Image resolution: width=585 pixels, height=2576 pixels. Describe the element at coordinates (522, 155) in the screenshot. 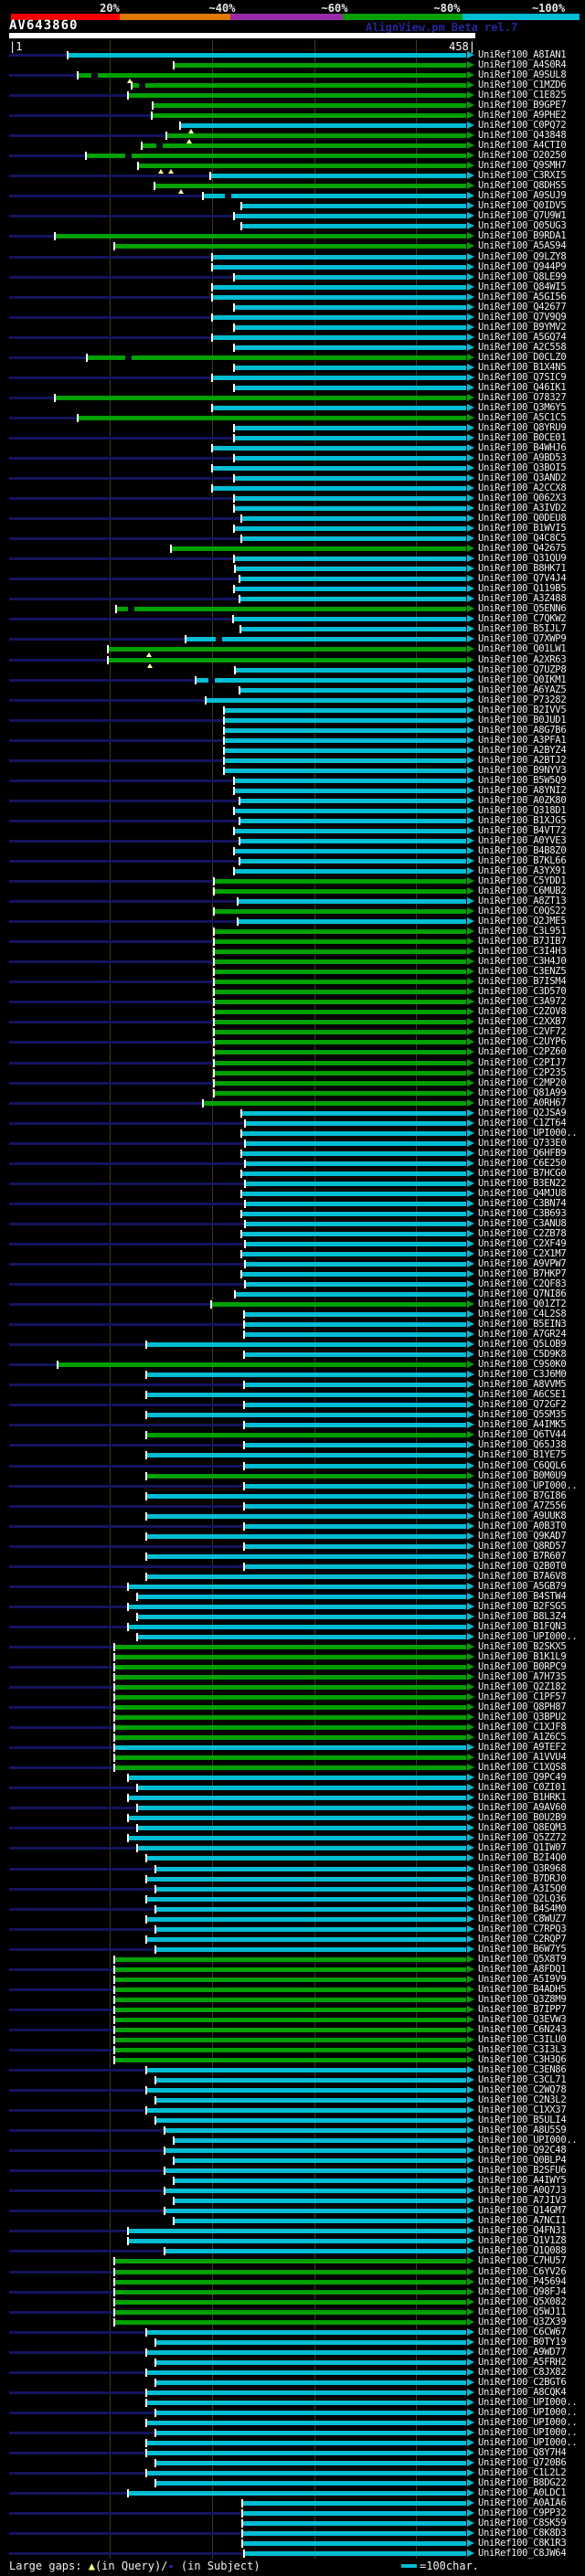

I see `hit-label: UniRef100_O20250` at that location.